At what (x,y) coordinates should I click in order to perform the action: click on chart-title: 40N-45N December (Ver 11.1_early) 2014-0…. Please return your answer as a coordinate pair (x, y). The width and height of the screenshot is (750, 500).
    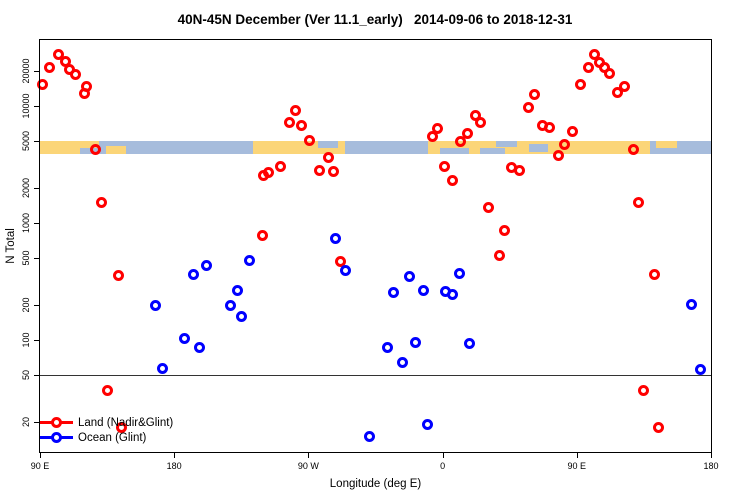
    Looking at the image, I should click on (375, 19).